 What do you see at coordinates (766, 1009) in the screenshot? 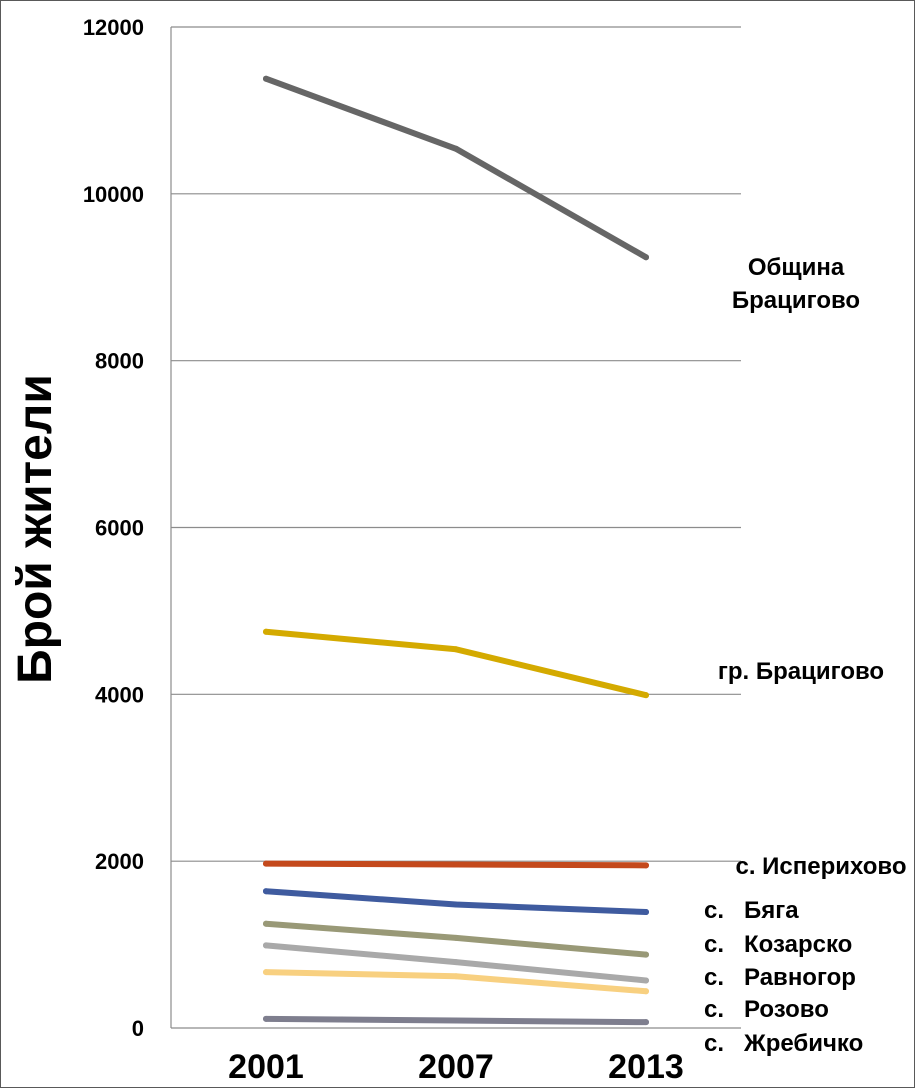
I see `series-label: с. Розово` at bounding box center [766, 1009].